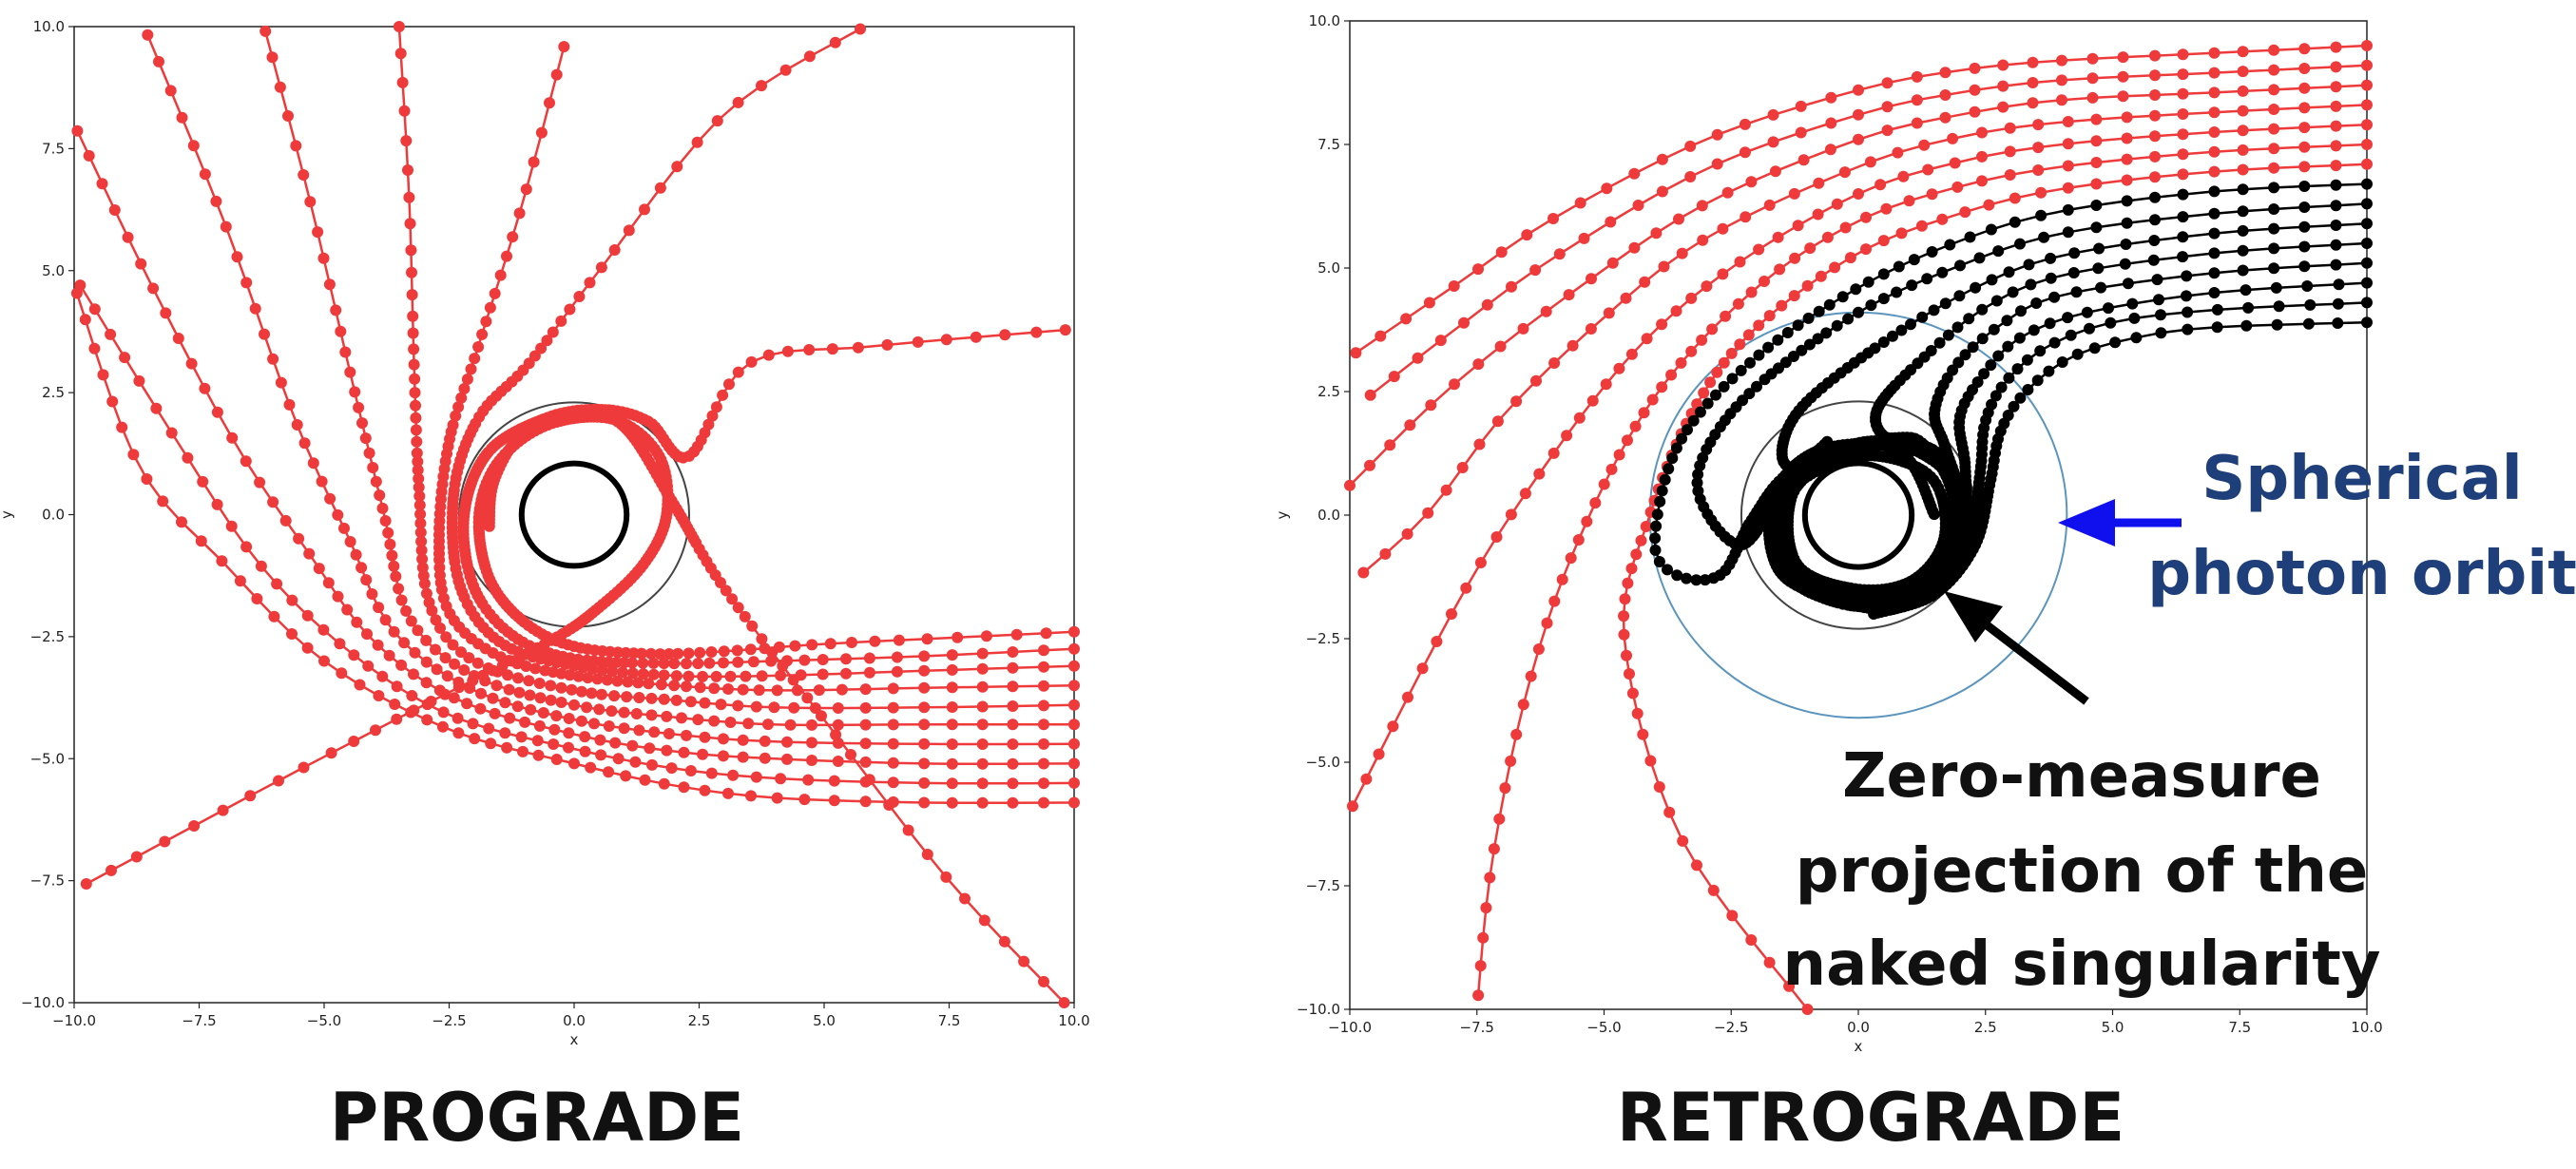  What do you see at coordinates (2361, 479) in the screenshot?
I see `photon-orbit-label-line1: Spherical` at bounding box center [2361, 479].